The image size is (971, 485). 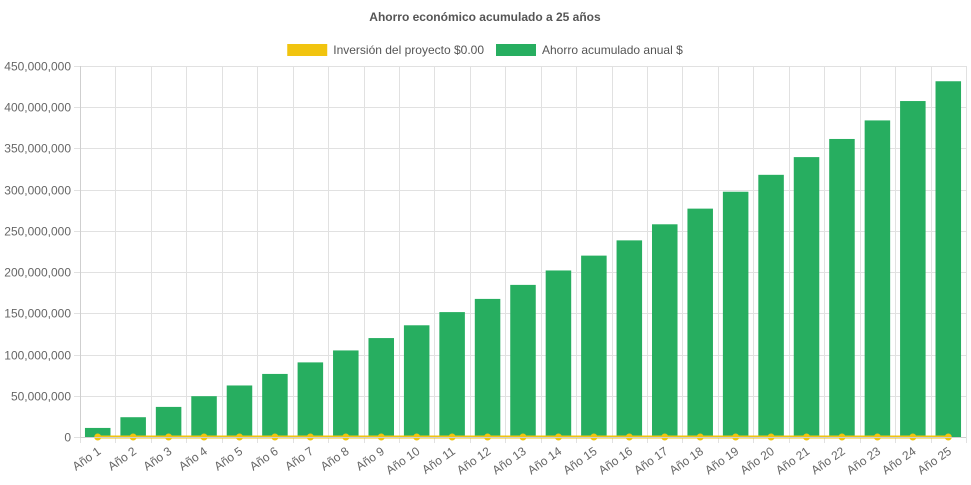 What do you see at coordinates (650, 460) in the screenshot?
I see `x-tick-label: Año 17` at bounding box center [650, 460].